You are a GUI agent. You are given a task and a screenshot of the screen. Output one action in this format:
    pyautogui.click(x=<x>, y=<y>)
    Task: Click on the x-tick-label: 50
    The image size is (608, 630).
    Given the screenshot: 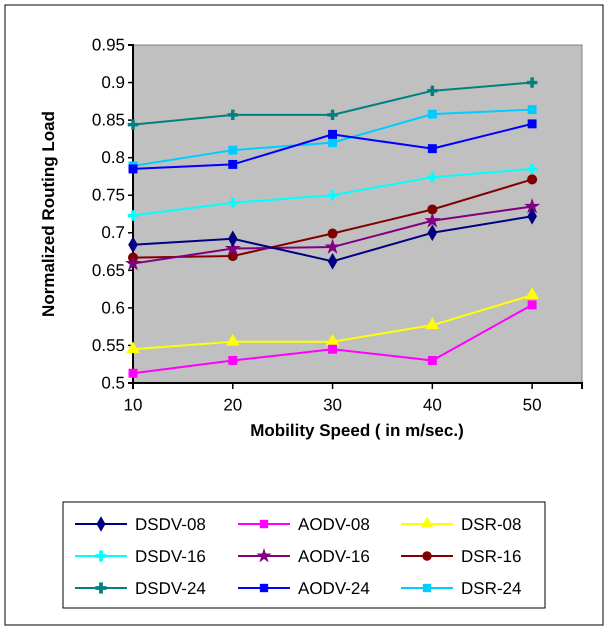 What is the action you would take?
    pyautogui.click(x=532, y=405)
    